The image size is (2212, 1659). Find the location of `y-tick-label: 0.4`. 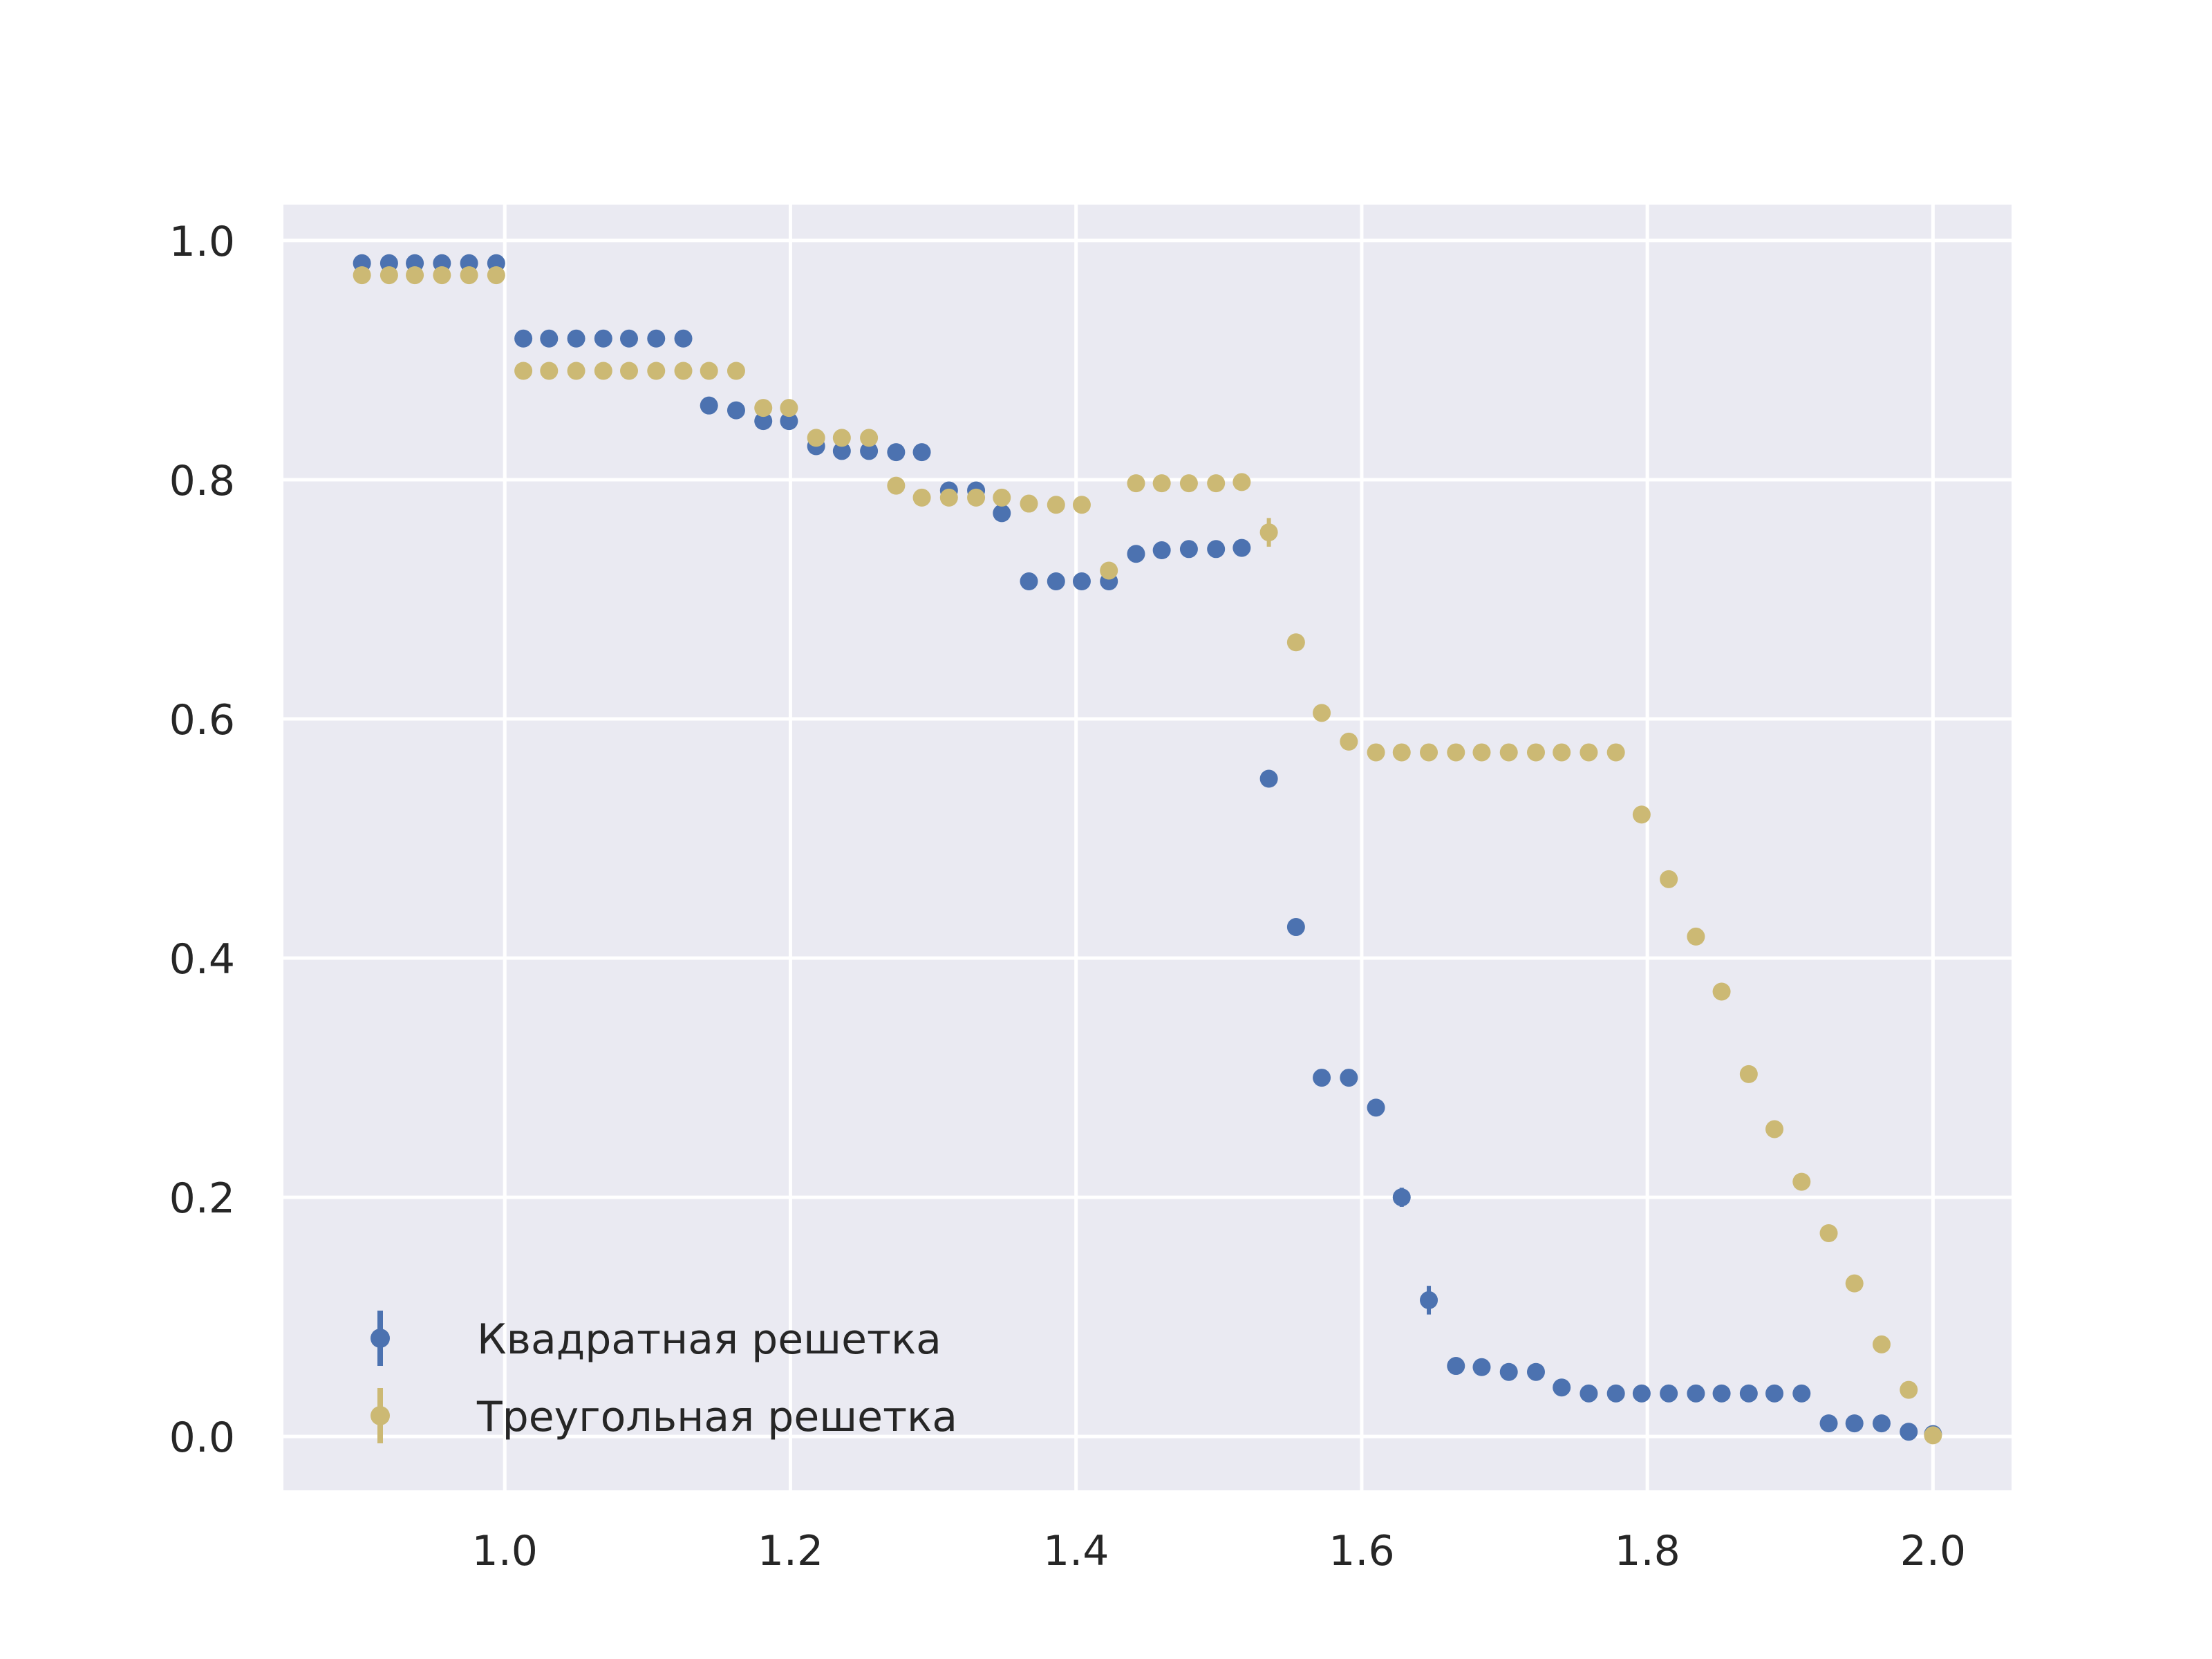

y-tick-label: 0.4 is located at coordinates (202, 960).